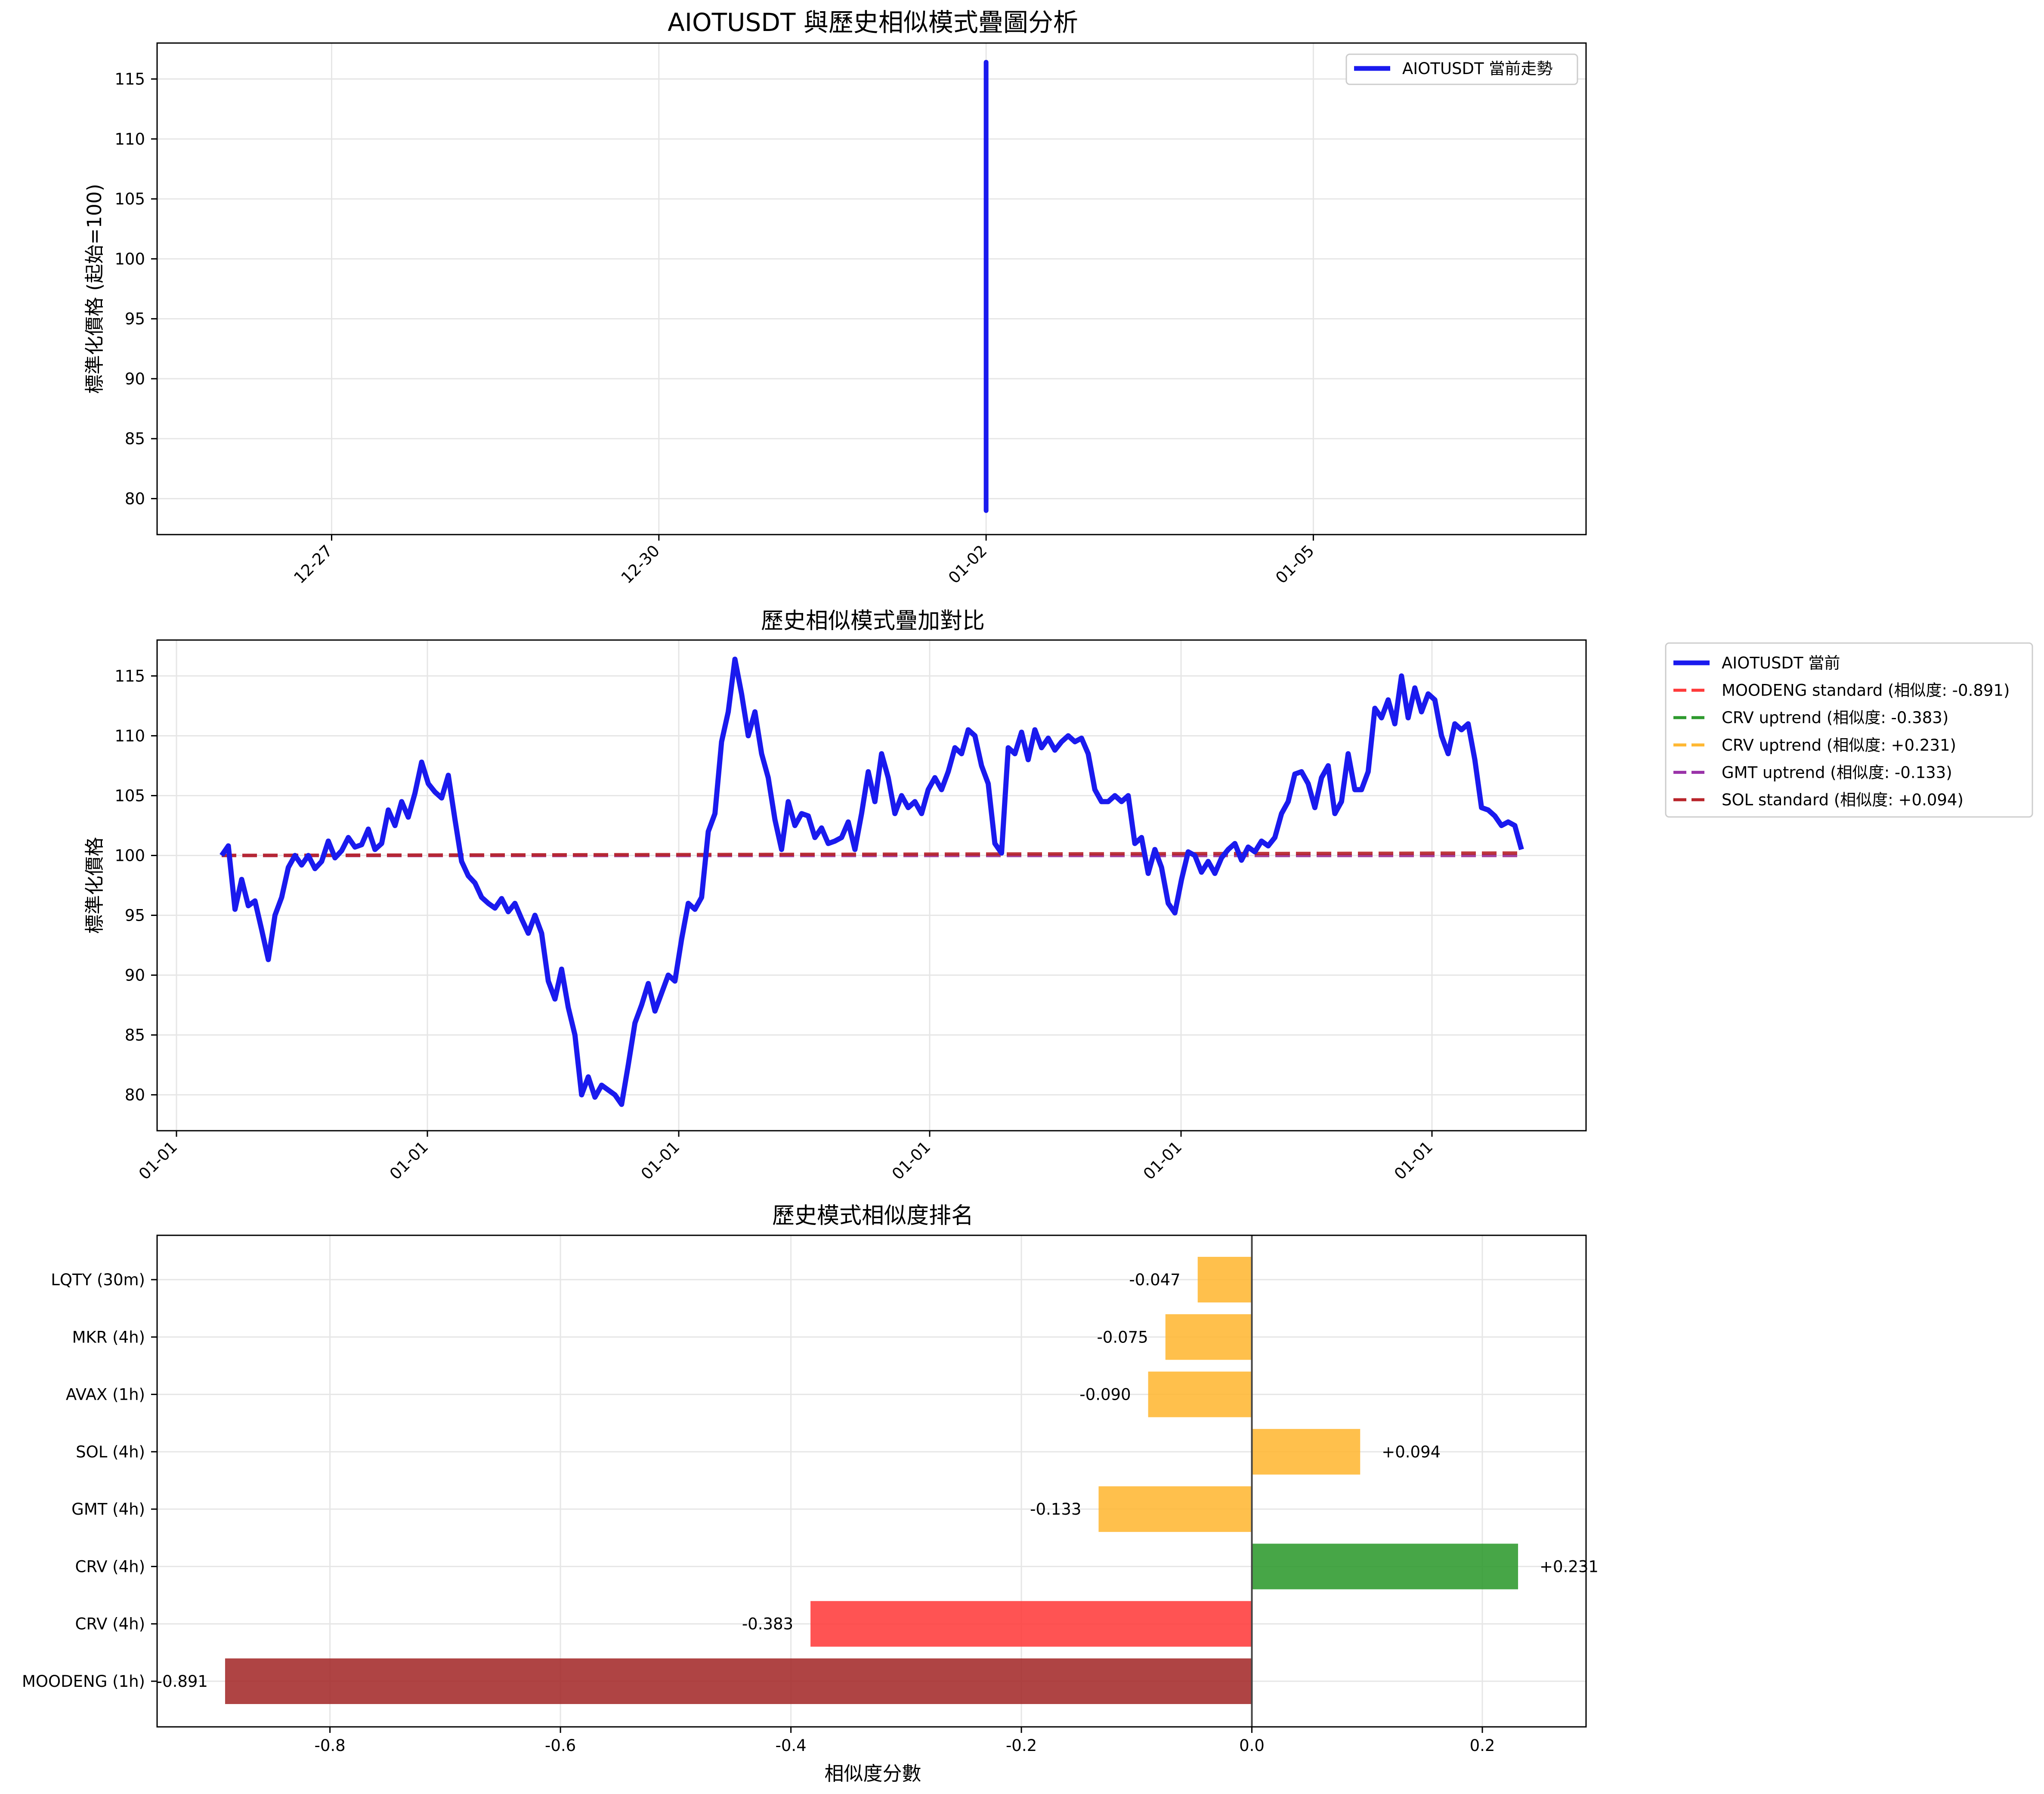  I want to click on category-label: MKR (4h), so click(108, 1337).